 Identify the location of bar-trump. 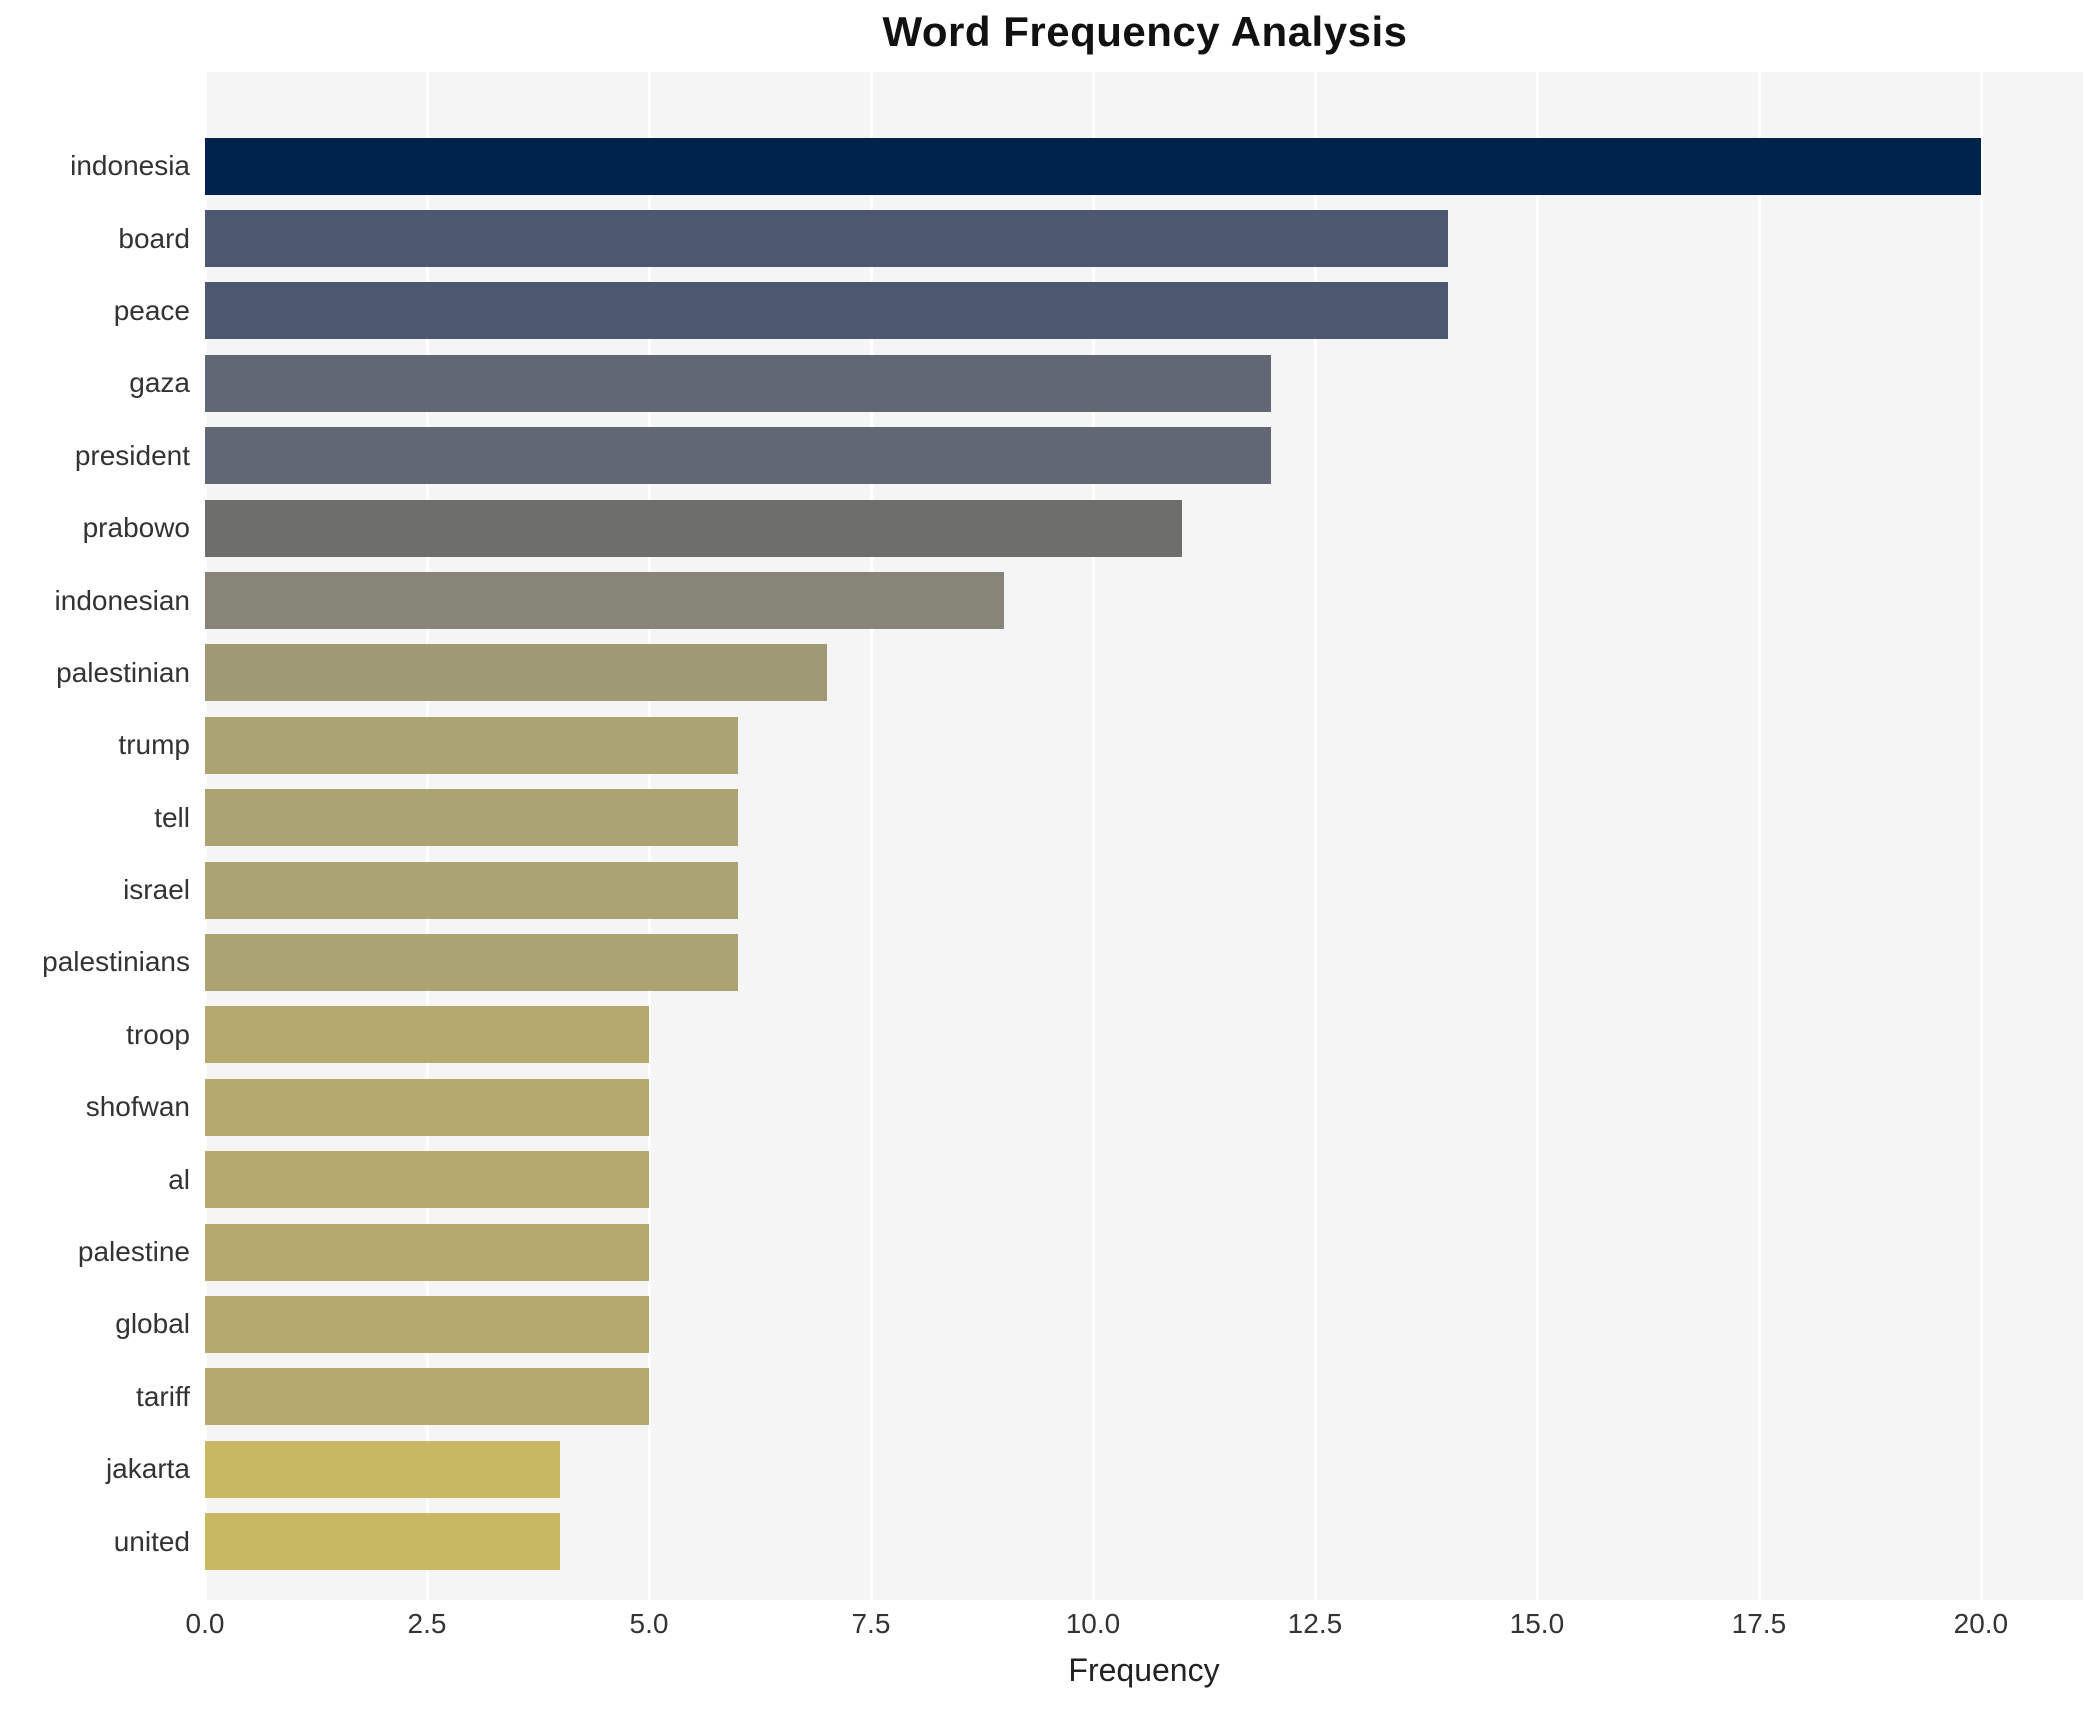
(471, 745).